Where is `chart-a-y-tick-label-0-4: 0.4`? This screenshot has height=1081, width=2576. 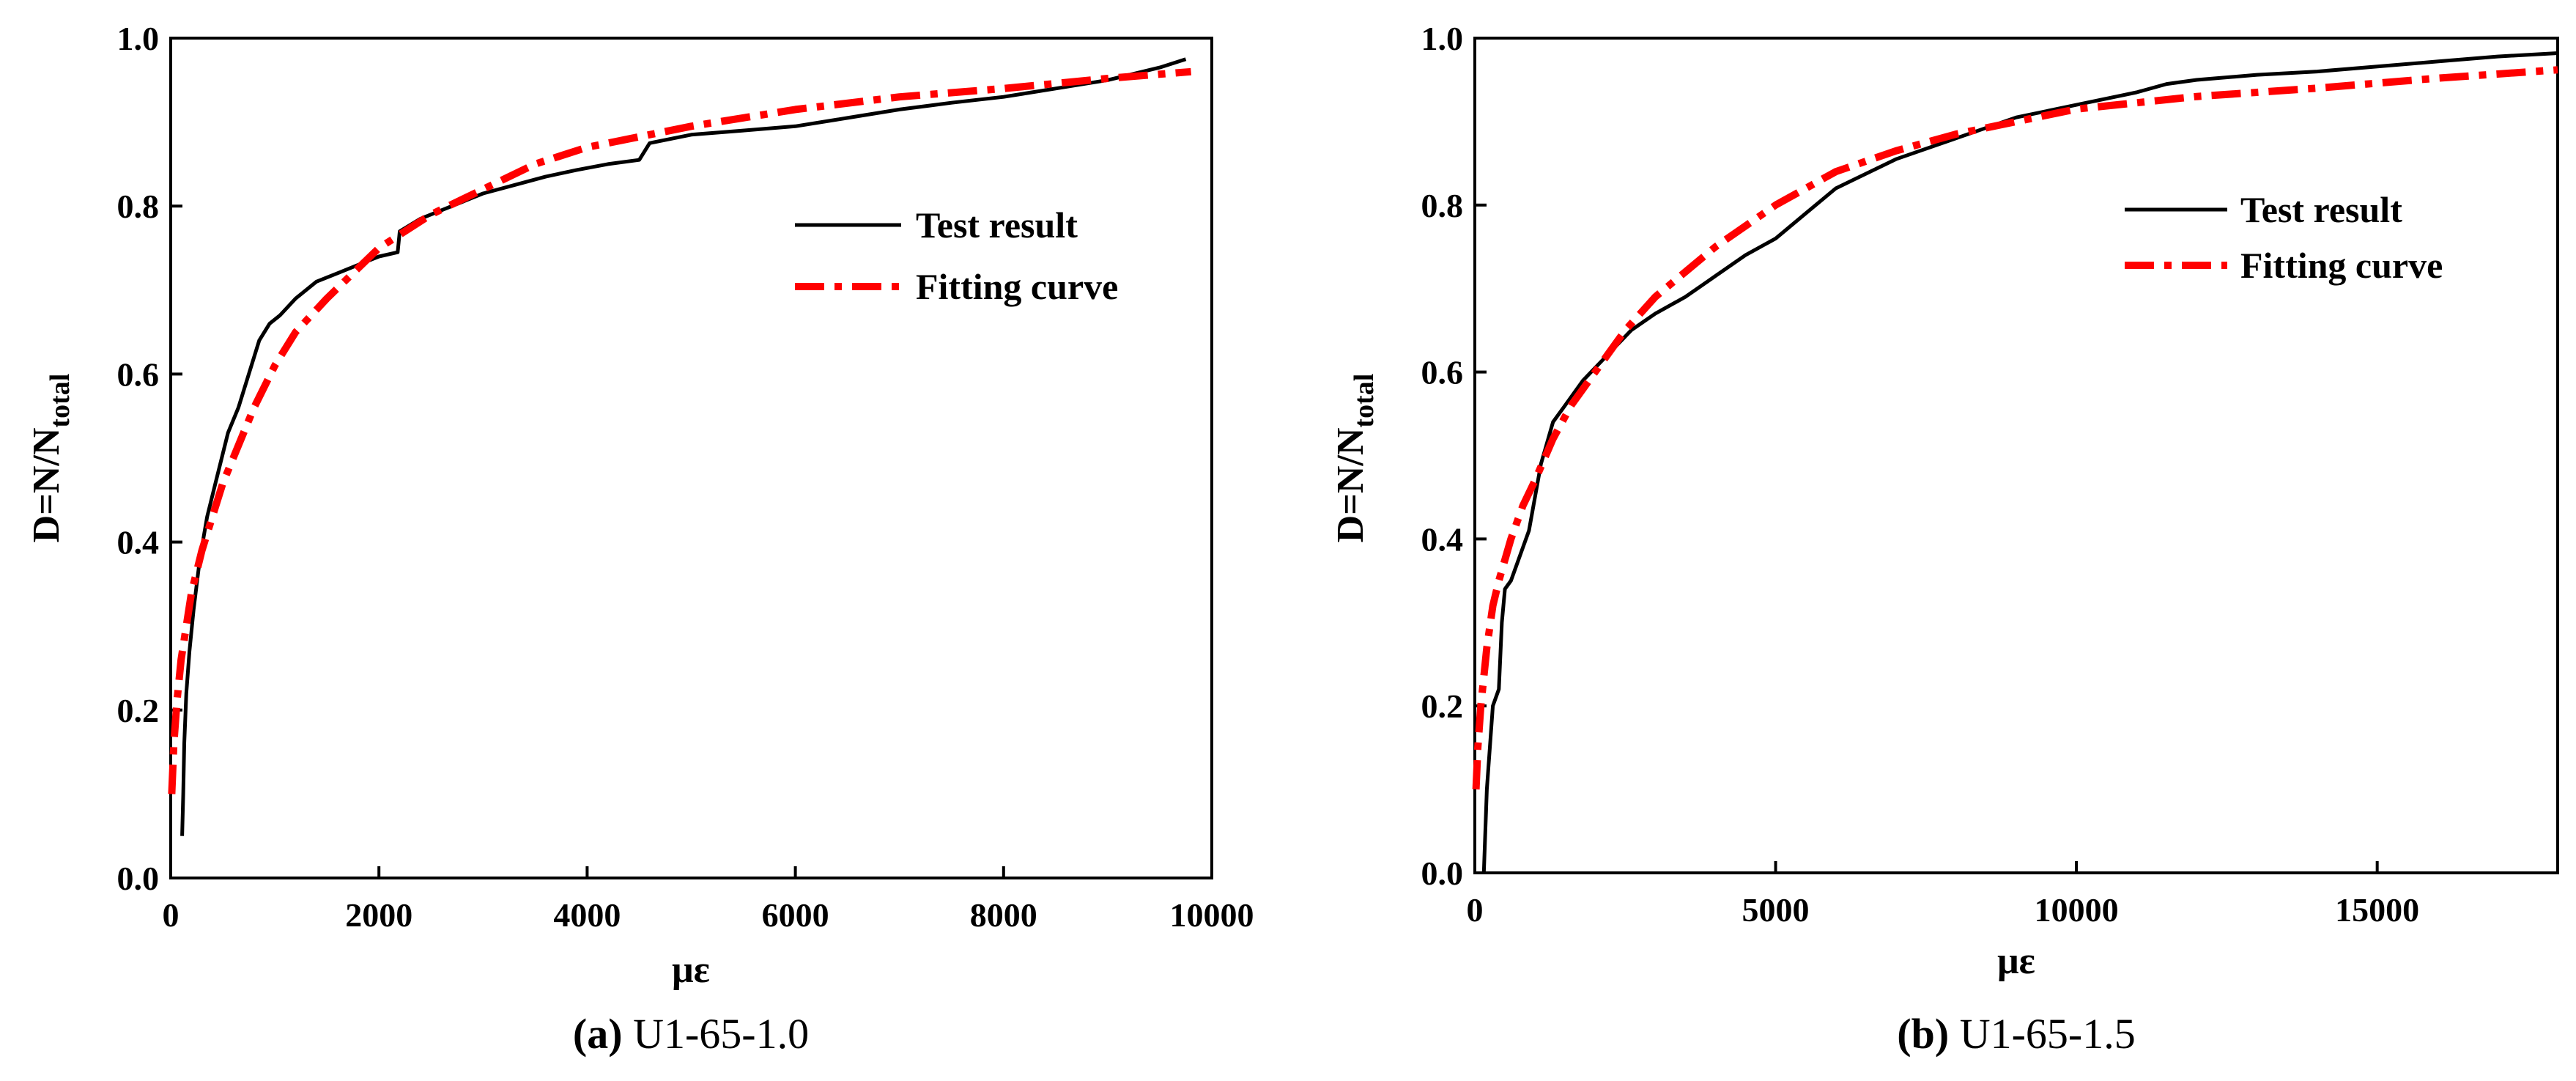 chart-a-y-tick-label-0-4: 0.4 is located at coordinates (138, 542).